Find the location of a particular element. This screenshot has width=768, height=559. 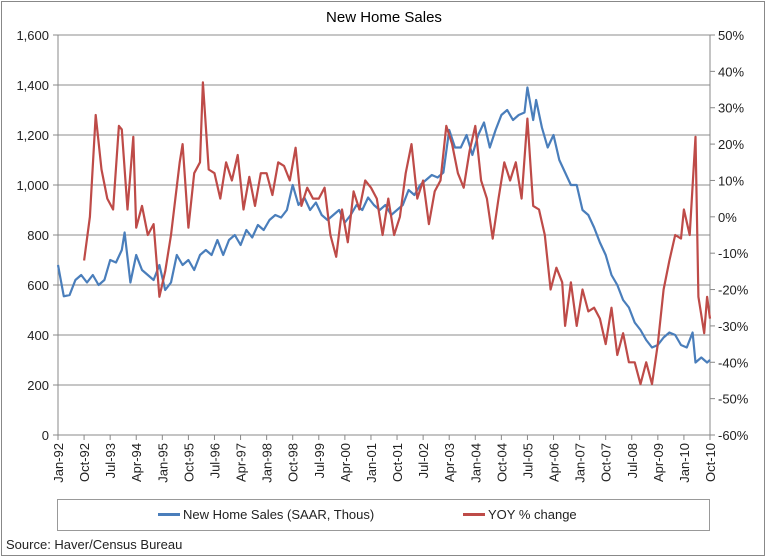

y-left-tick-label: 1,400 is located at coordinates (32, 85).